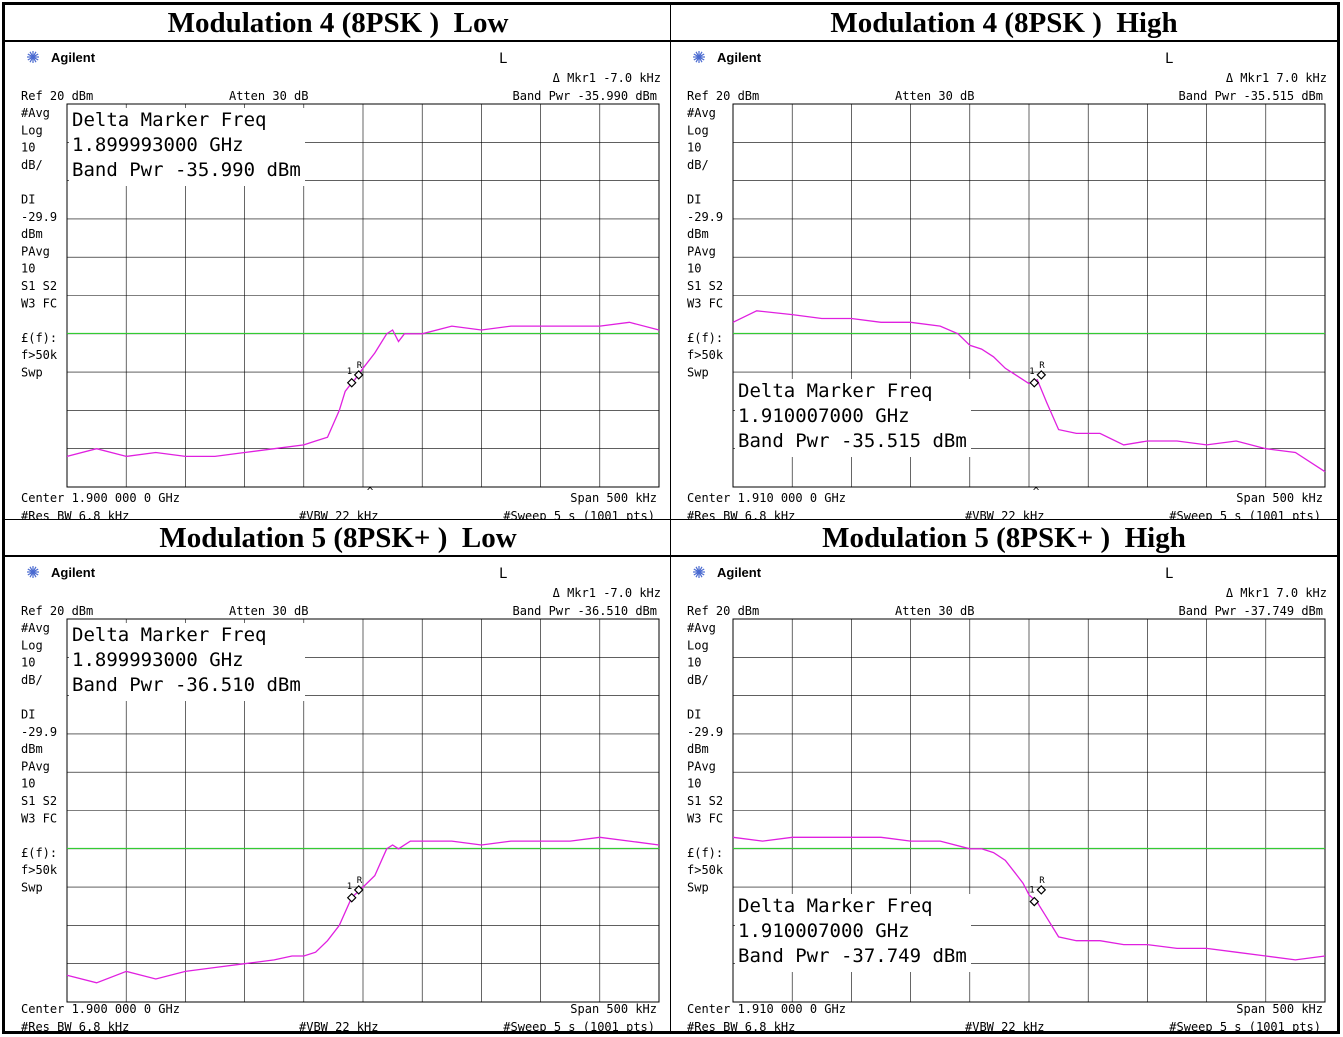 This screenshot has width=1343, height=1037. Describe the element at coordinates (338, 23) in the screenshot. I see `panel-title: Modulation 4 (8PSK ) Low` at that location.